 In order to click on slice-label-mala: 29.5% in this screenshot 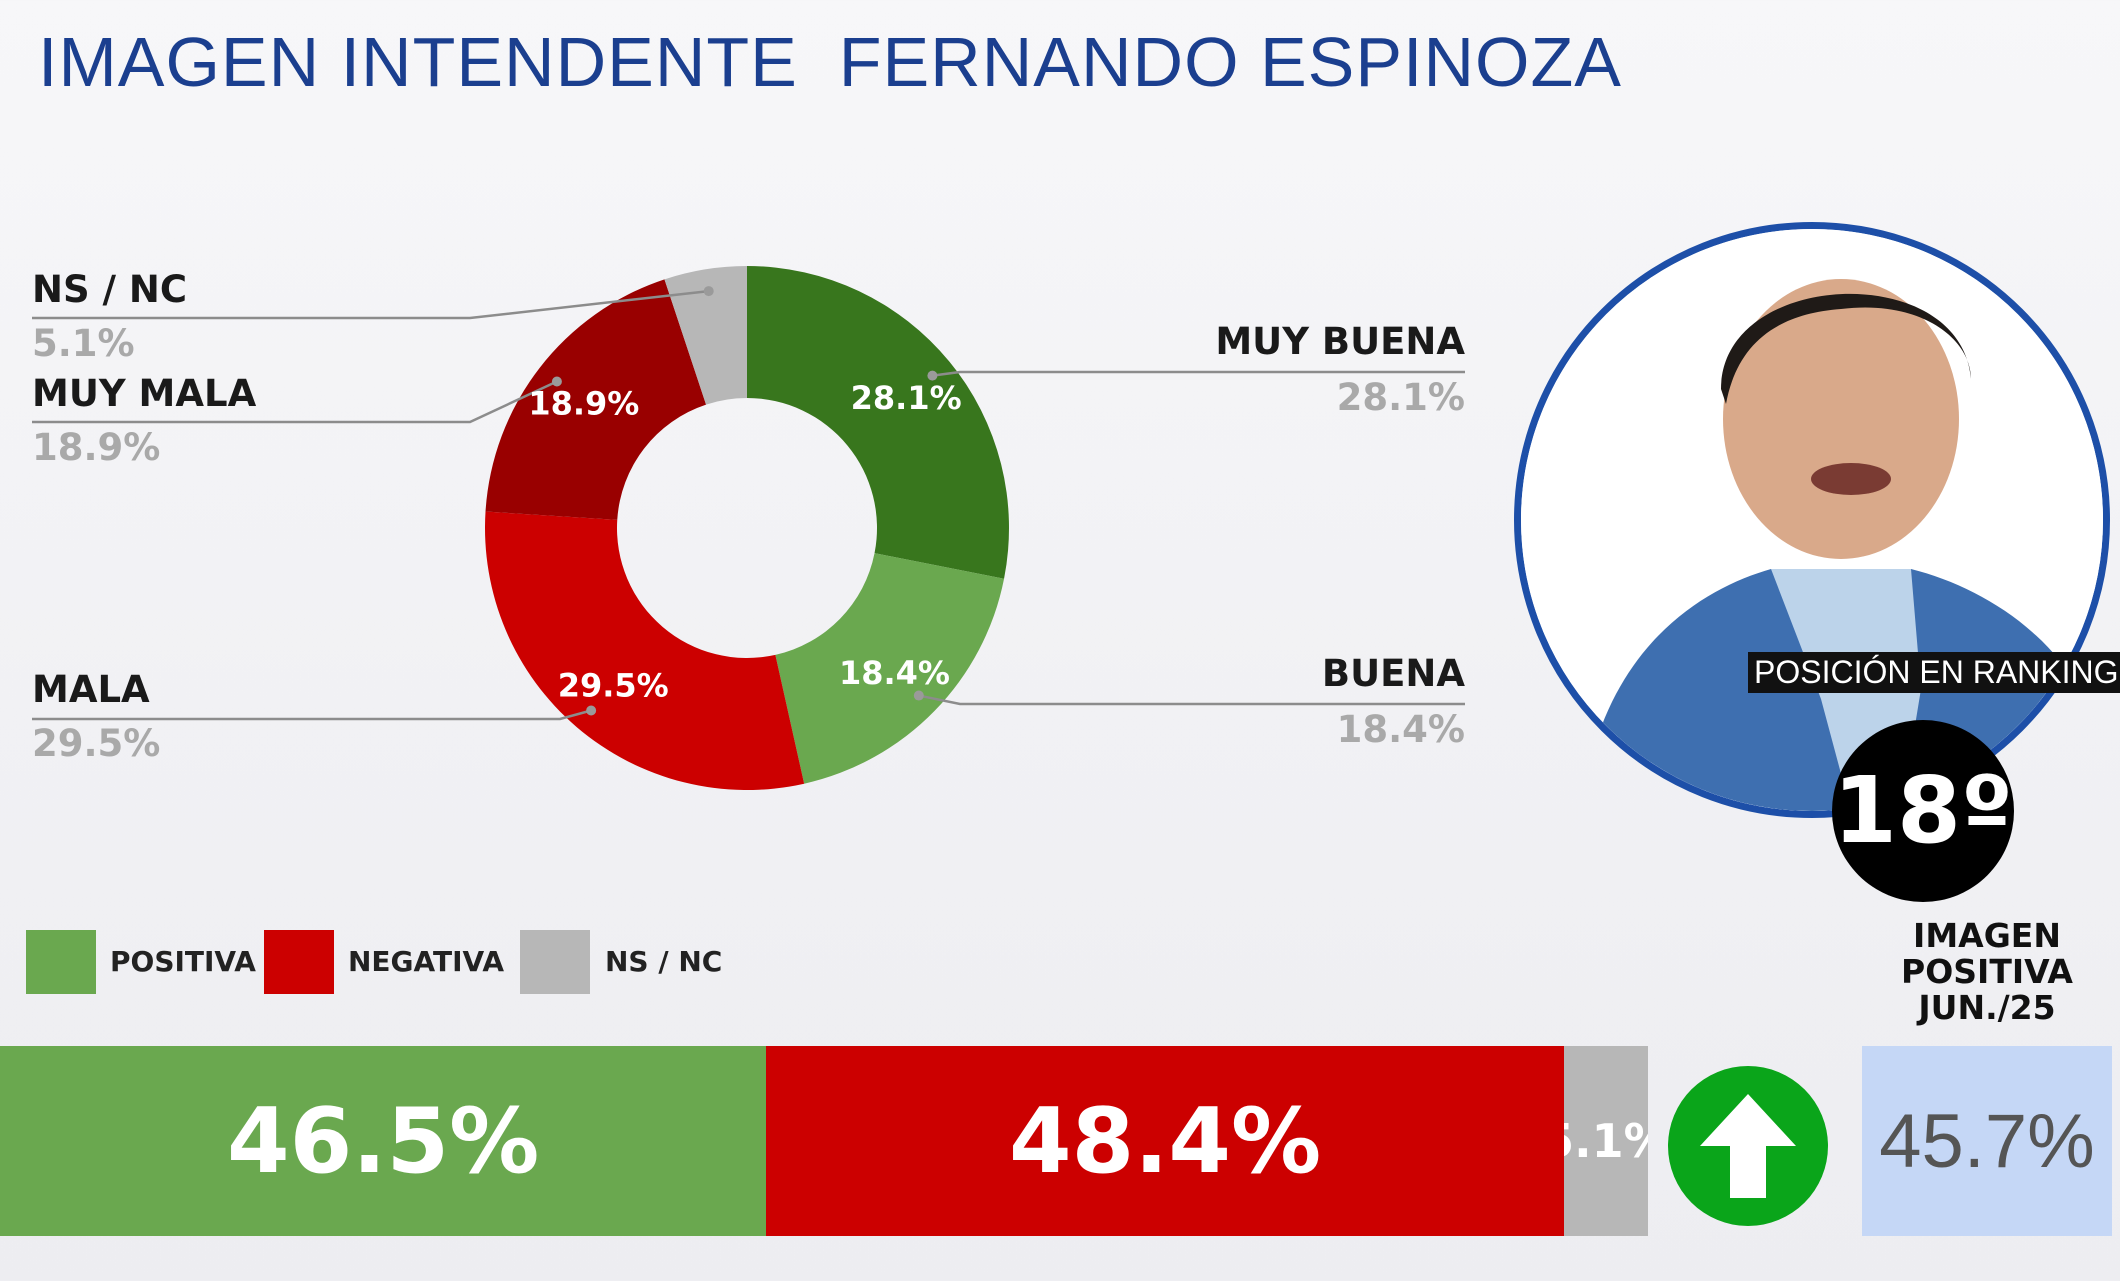, I will do `click(613, 686)`.